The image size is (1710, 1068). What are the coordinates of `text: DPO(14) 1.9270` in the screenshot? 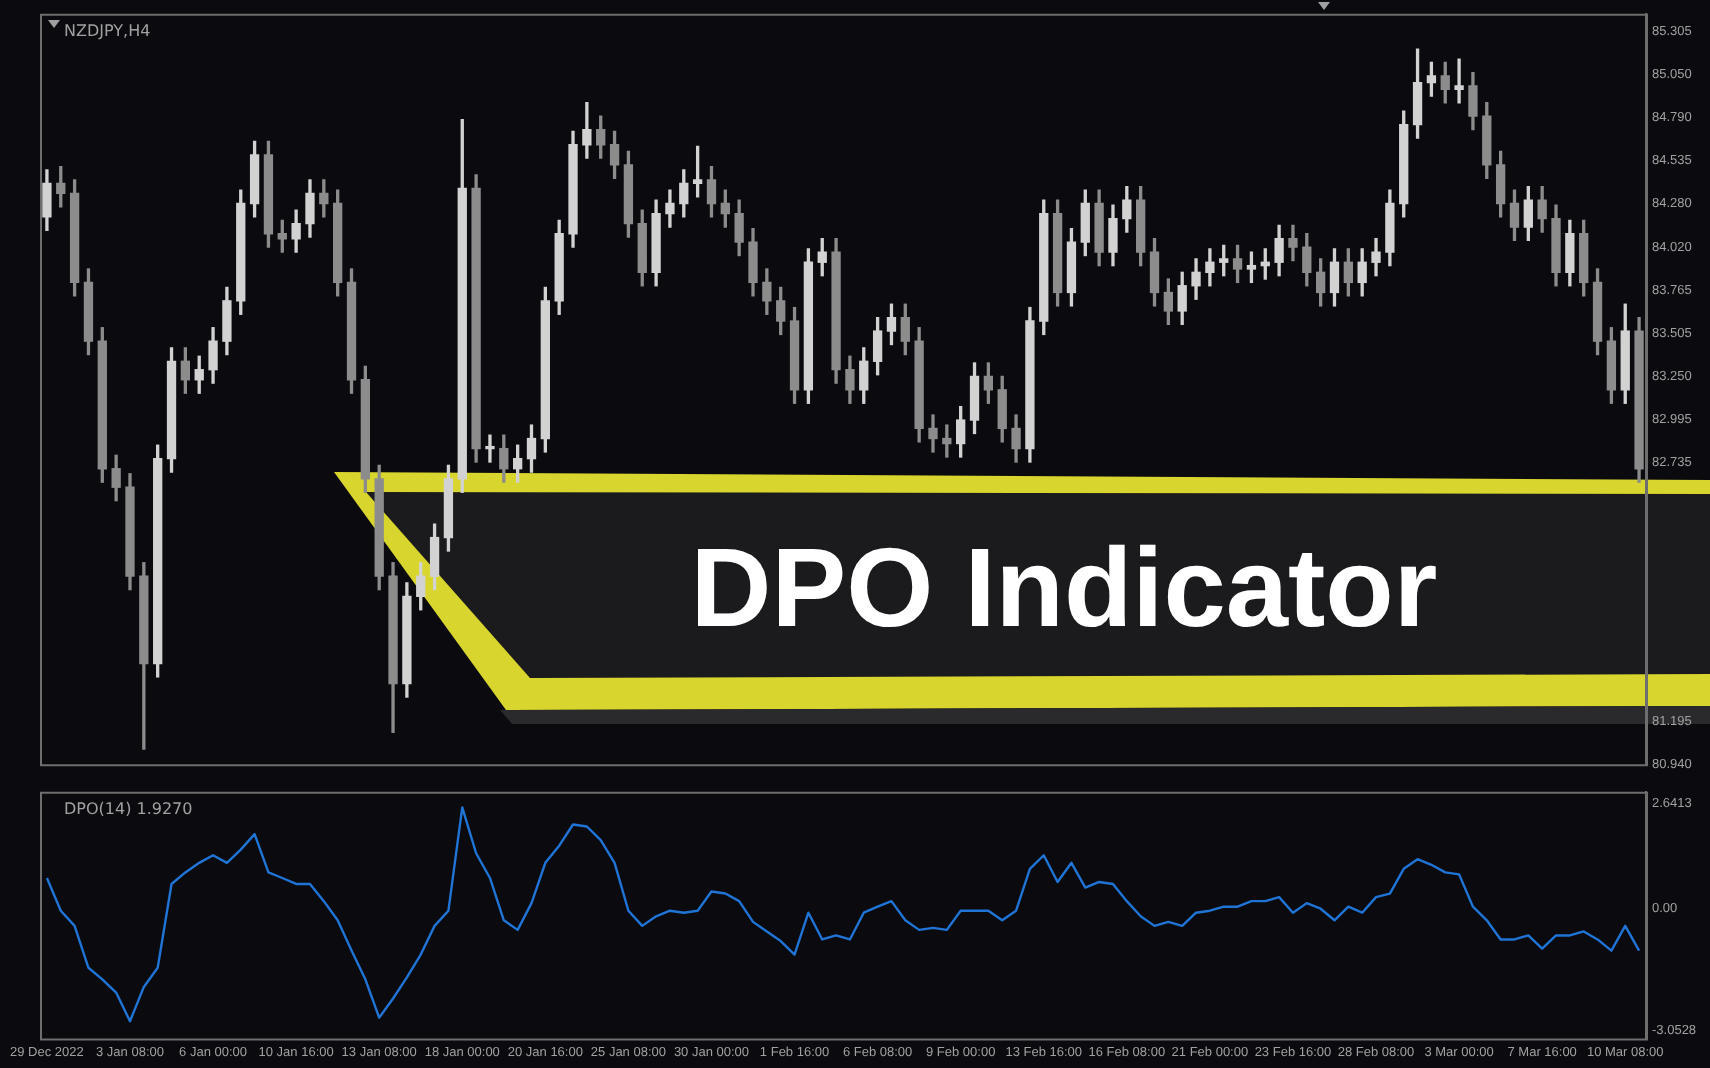 It's located at (128, 808).